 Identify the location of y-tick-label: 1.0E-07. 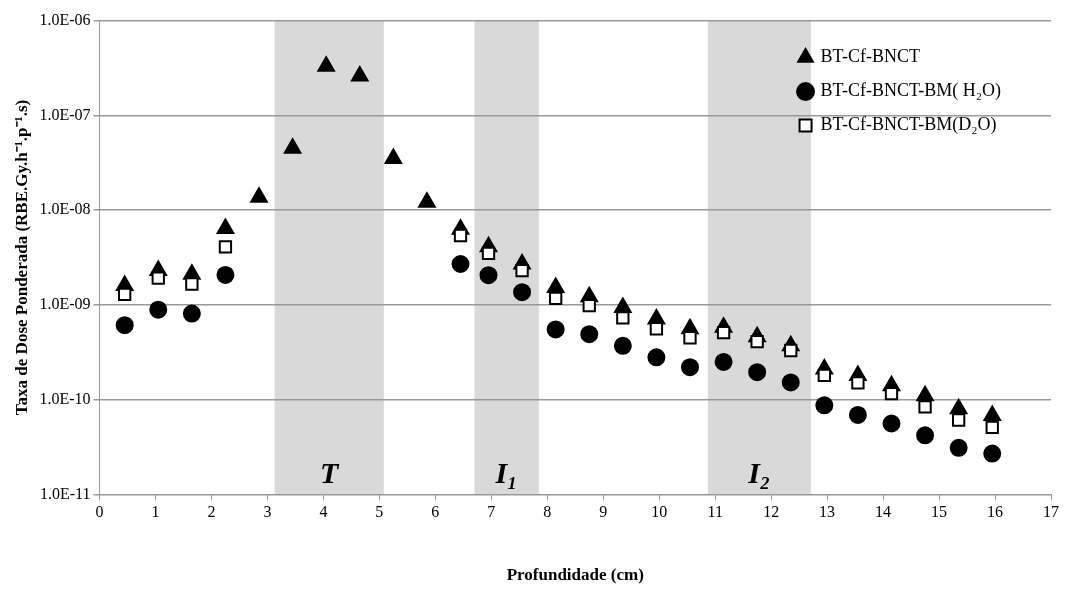
(65, 114).